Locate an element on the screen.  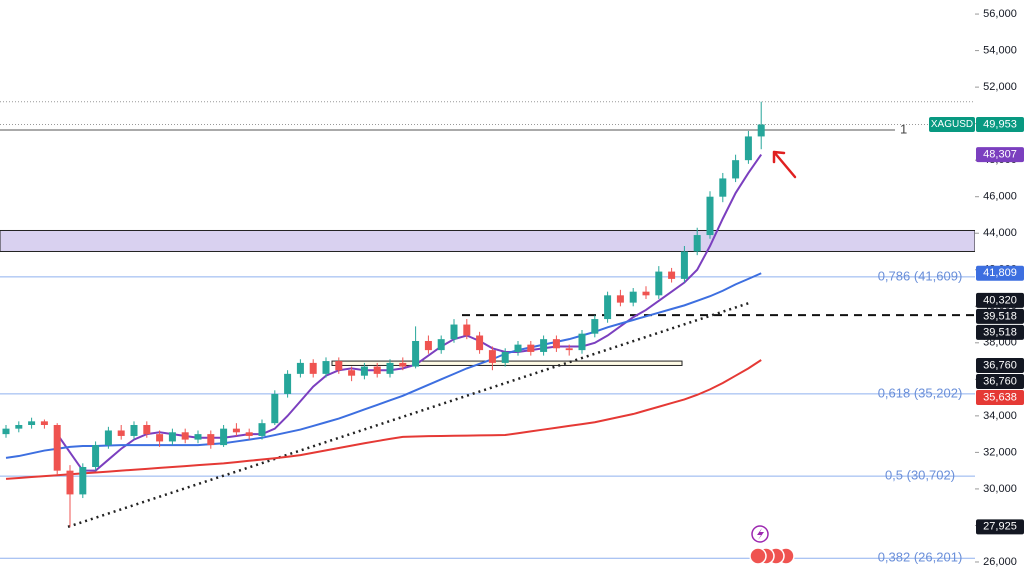
event-icon-bolt is located at coordinates (760, 534).